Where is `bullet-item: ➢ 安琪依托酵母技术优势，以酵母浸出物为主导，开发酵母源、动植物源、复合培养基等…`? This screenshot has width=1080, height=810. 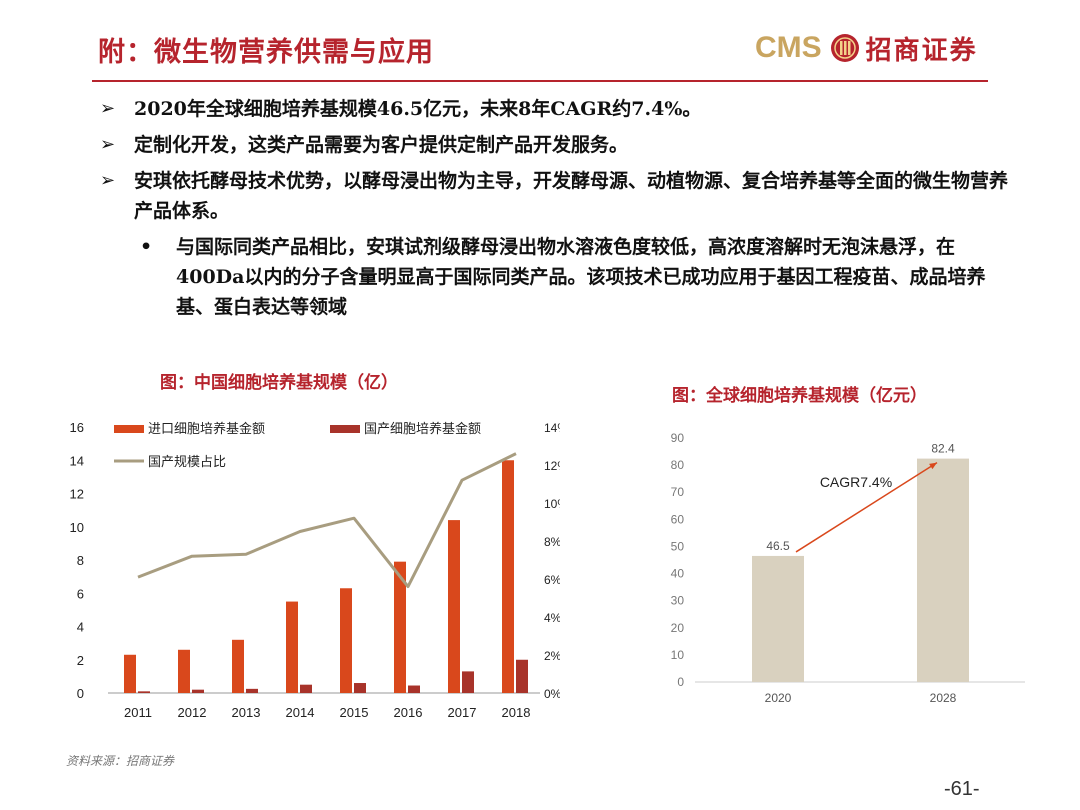
bullet-item: ➢ 安琪依托酵母技术优势，以酵母浸出物为主导，开发酵母源、动植物源、复合培养基等… is located at coordinates (555, 196).